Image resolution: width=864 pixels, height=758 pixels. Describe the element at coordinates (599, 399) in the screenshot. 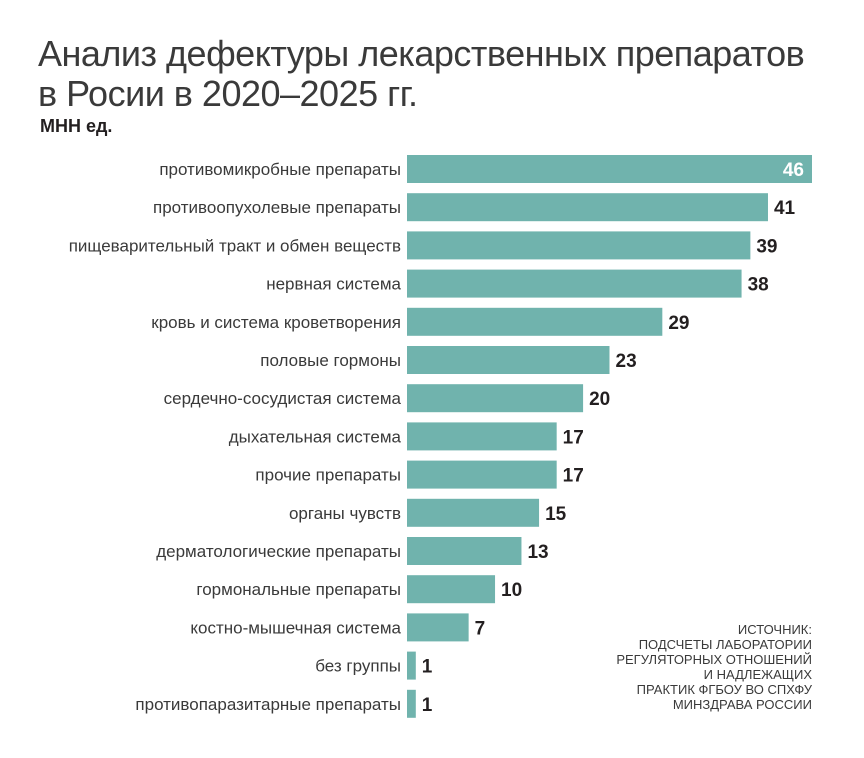

I see `value-label-7: 20` at that location.